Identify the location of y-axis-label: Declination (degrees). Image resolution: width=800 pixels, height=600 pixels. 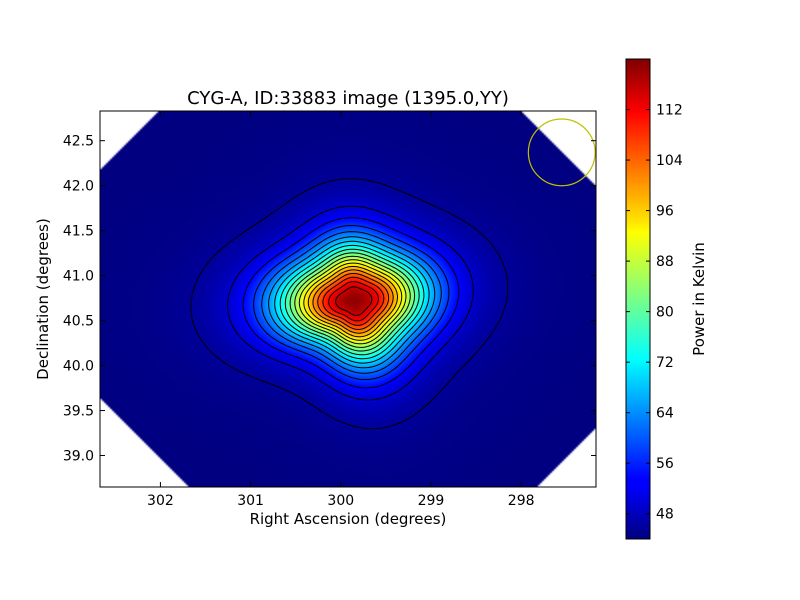
(43, 299).